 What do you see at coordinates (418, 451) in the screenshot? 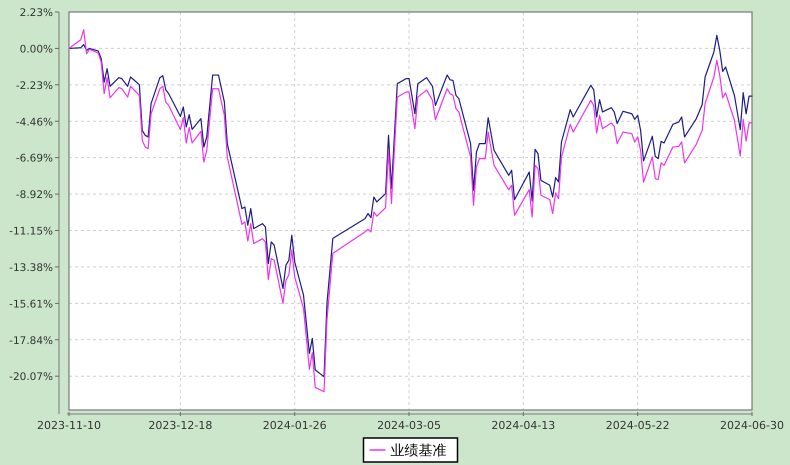
I see `legend-label: 业绩基准` at bounding box center [418, 451].